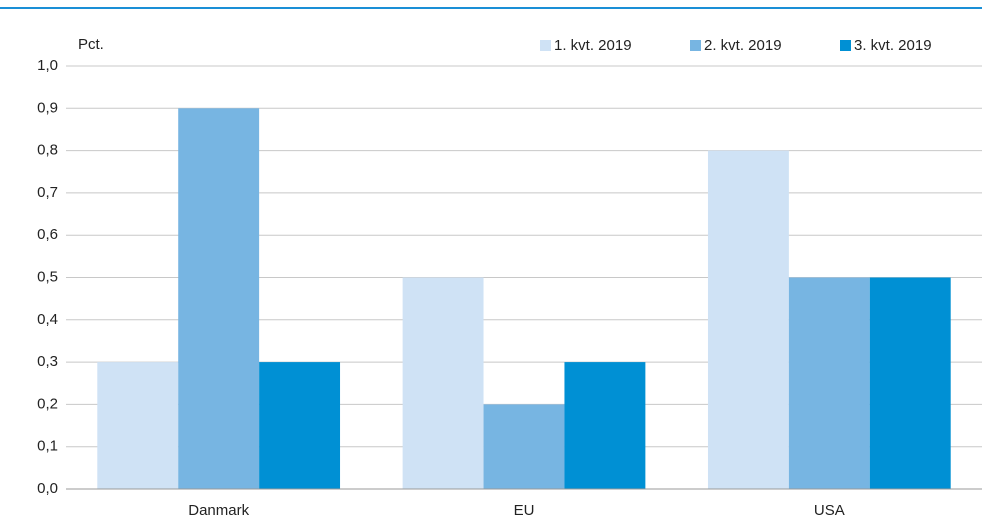 The image size is (982, 529). I want to click on legend-label: 1. kvt. 2019, so click(593, 45).